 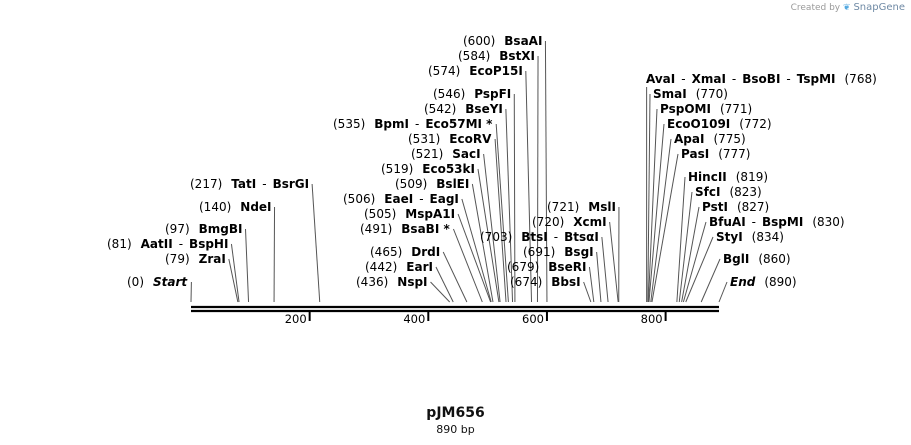 I want to click on site-position: (823), so click(x=745, y=192).